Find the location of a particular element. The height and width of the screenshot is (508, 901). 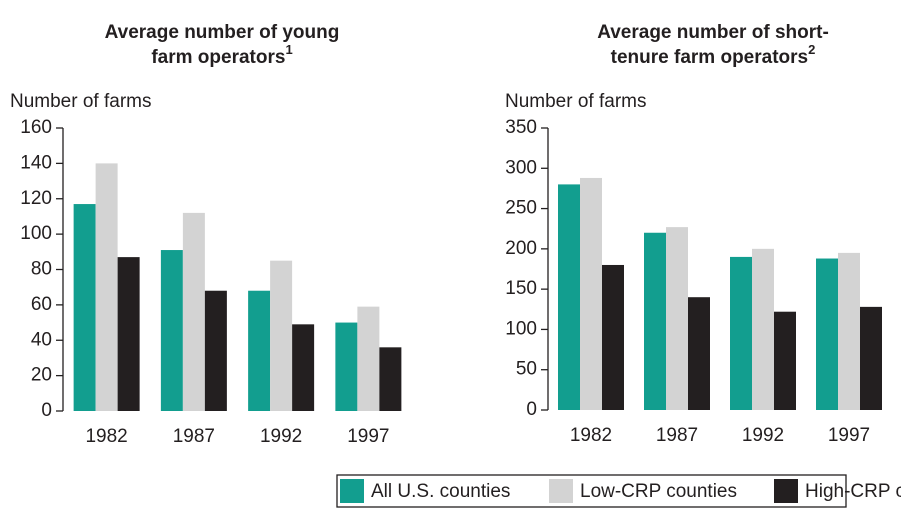

y-tick-label: 80 is located at coordinates (41, 269).